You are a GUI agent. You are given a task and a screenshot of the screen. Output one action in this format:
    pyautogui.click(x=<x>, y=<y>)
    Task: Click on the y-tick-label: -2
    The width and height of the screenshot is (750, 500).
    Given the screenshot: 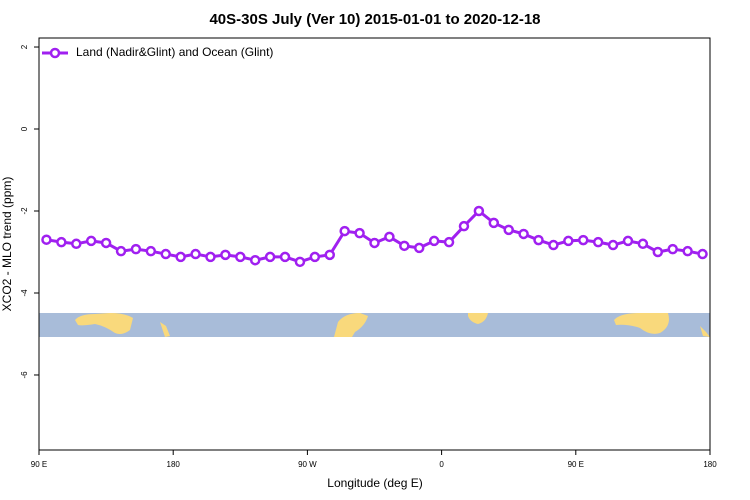 What is the action you would take?
    pyautogui.click(x=24, y=211)
    